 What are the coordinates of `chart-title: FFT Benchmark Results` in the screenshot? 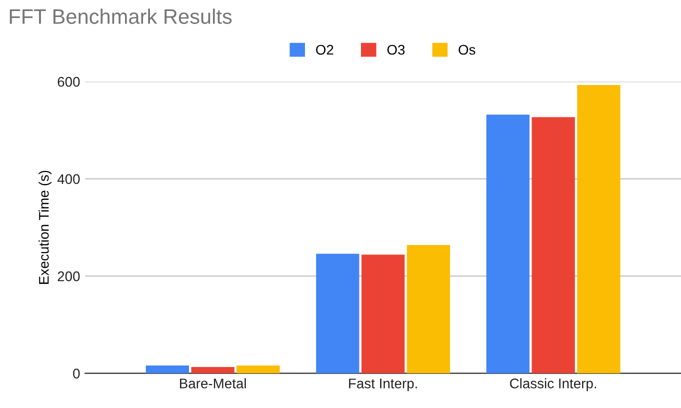 It's located at (121, 16).